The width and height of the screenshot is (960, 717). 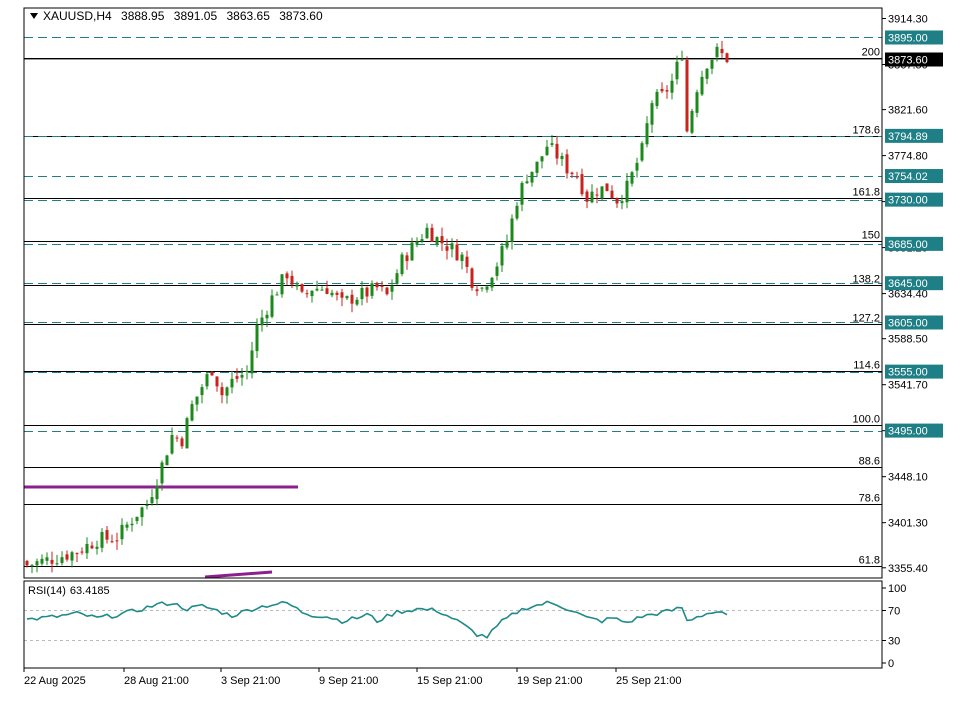 What do you see at coordinates (871, 53) in the screenshot?
I see `fib-label-0: 200` at bounding box center [871, 53].